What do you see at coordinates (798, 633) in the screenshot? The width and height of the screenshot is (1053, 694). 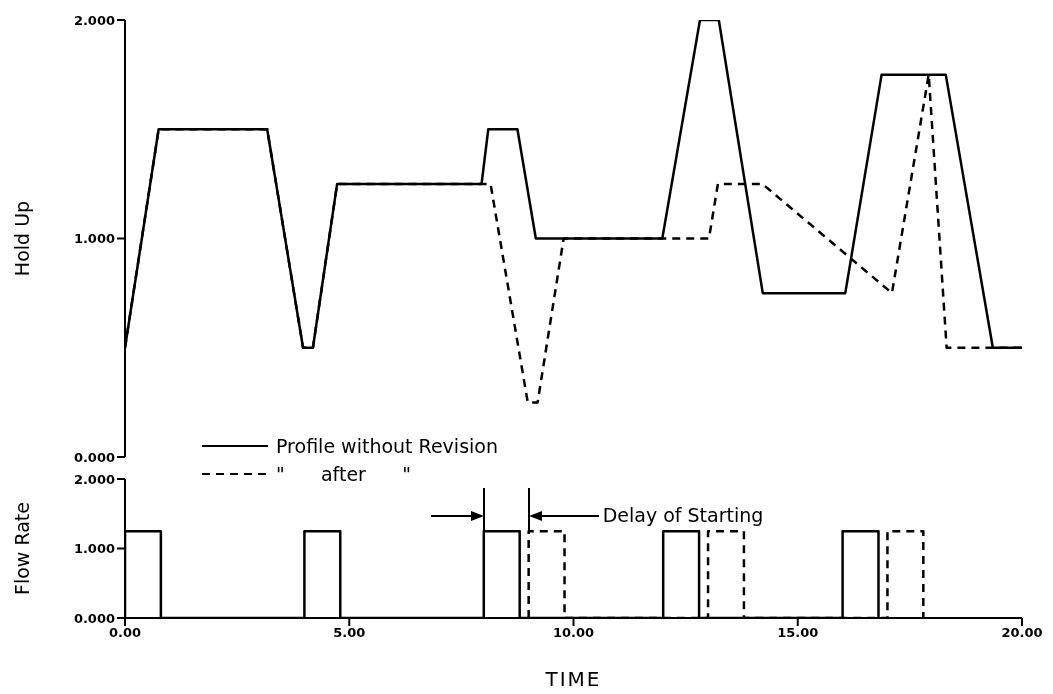 I see `x-tick-label: 15.00` at bounding box center [798, 633].